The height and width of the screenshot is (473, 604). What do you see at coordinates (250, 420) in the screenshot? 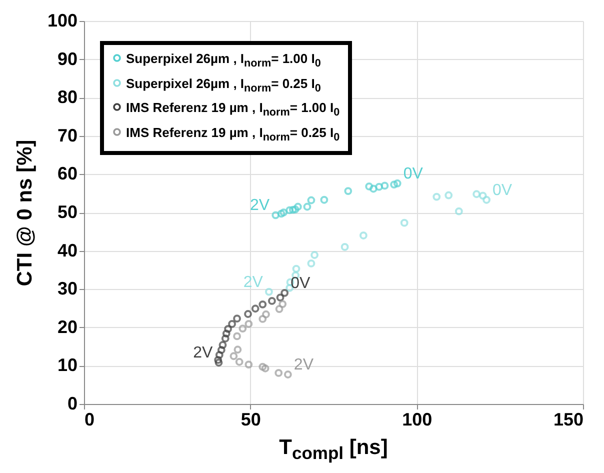
I see `x-tick-label: 50` at bounding box center [250, 420].